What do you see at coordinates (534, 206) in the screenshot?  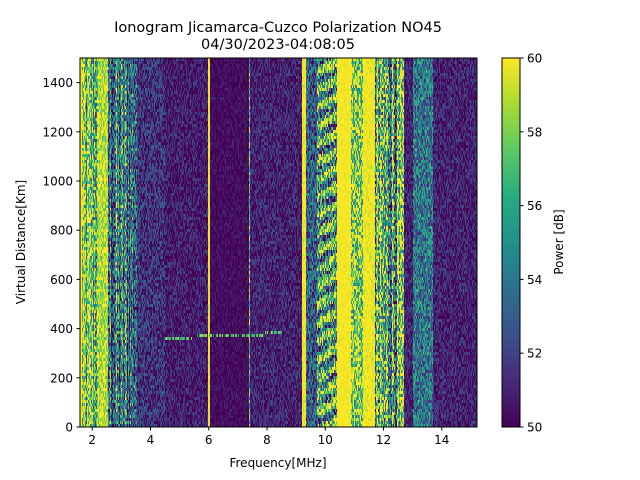 I see `colorbar-tick-label: 56` at bounding box center [534, 206].